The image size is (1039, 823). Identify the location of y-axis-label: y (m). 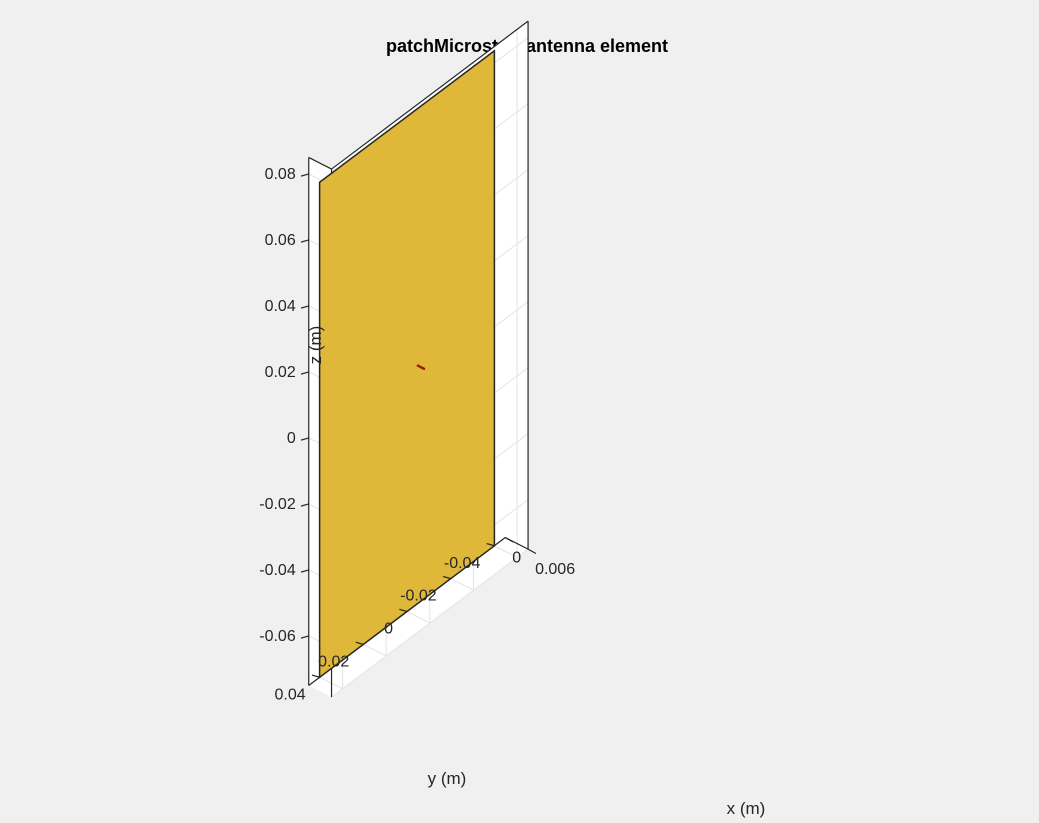
(447, 778).